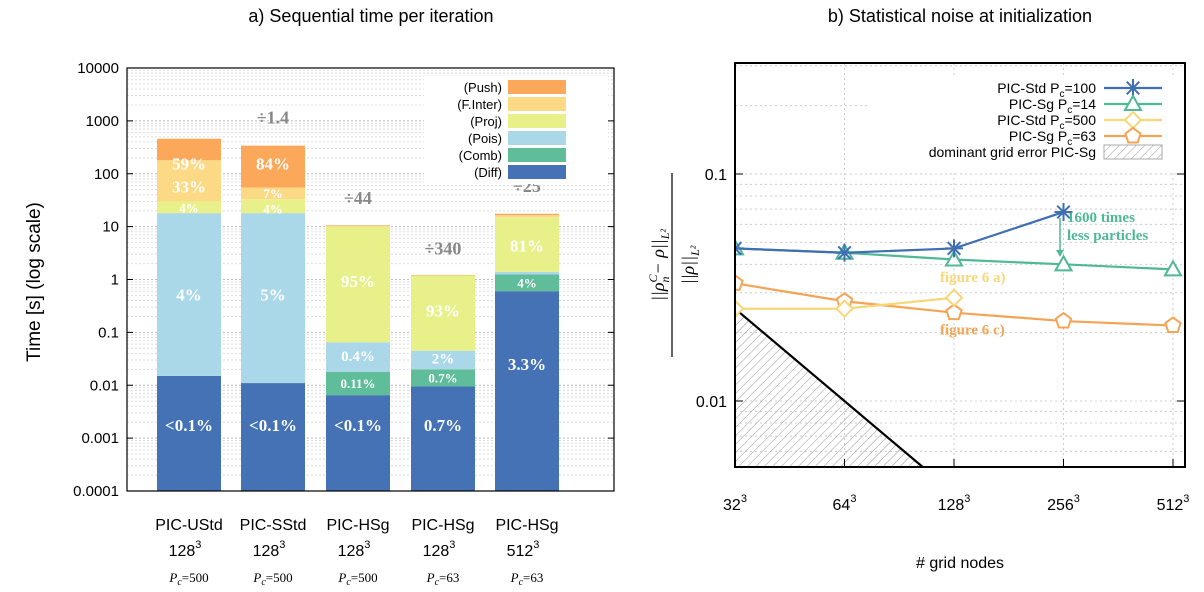 The height and width of the screenshot is (592, 1204). Describe the element at coordinates (960, 16) in the screenshot. I see `panel-b-title: b) Statistical noise at initialization` at that location.